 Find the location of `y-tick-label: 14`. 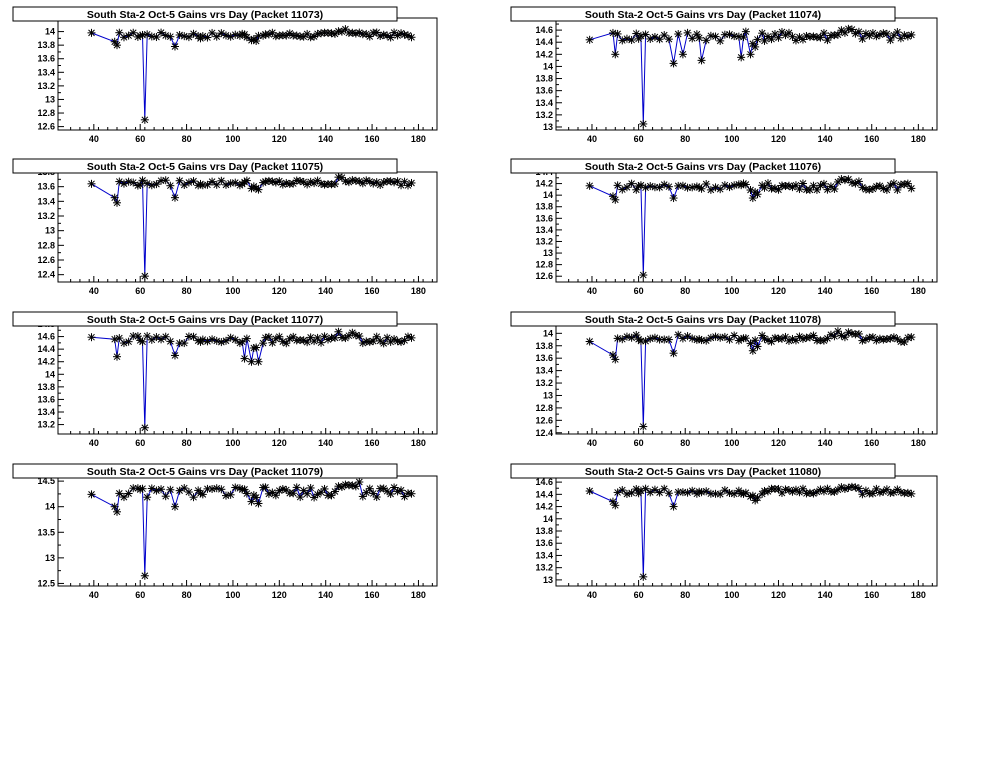

y-tick-label: 14 is located at coordinates (548, 333).